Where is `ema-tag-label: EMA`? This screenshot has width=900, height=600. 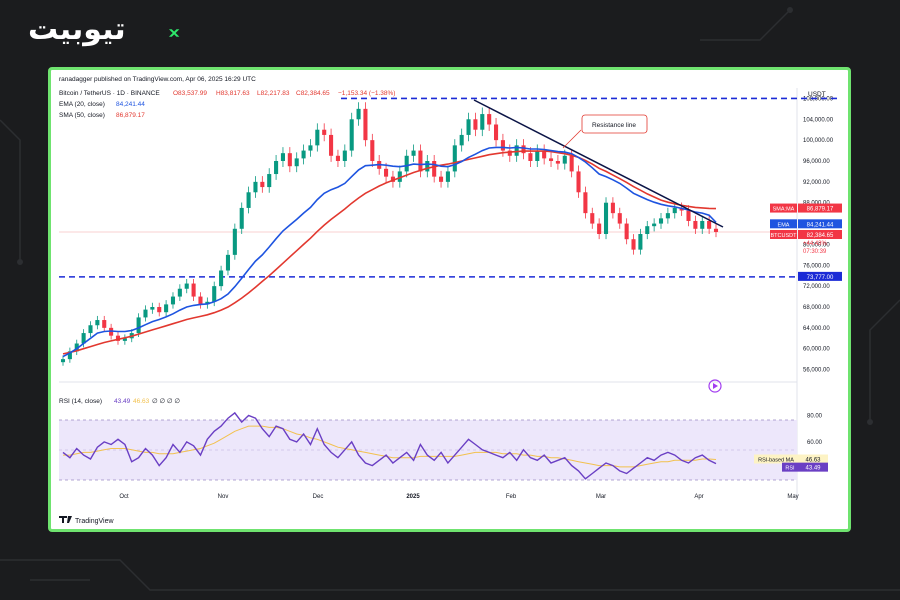 ema-tag-label: EMA is located at coordinates (784, 225).